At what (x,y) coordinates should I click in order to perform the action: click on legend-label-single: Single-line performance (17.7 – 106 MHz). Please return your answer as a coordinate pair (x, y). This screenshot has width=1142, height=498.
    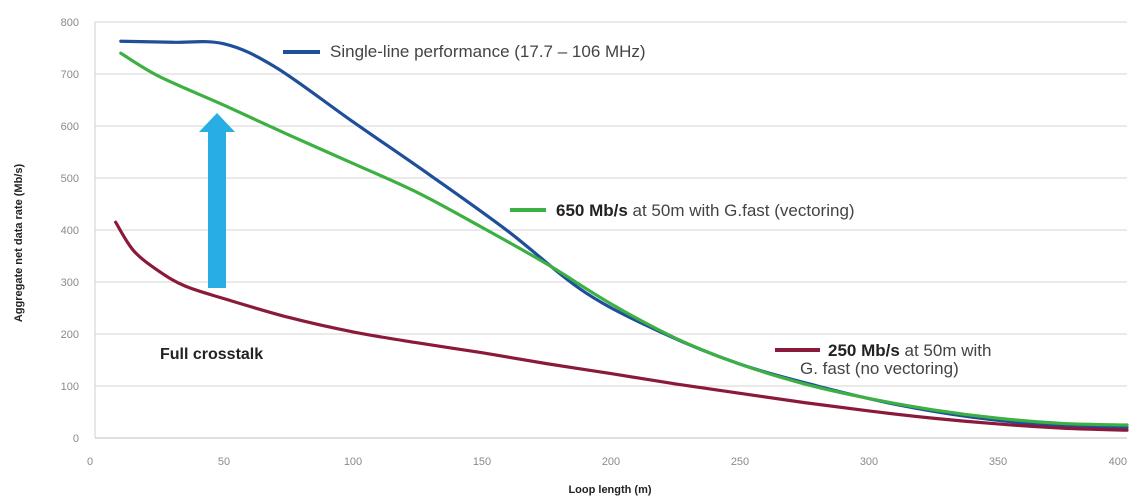
    Looking at the image, I should click on (488, 51).